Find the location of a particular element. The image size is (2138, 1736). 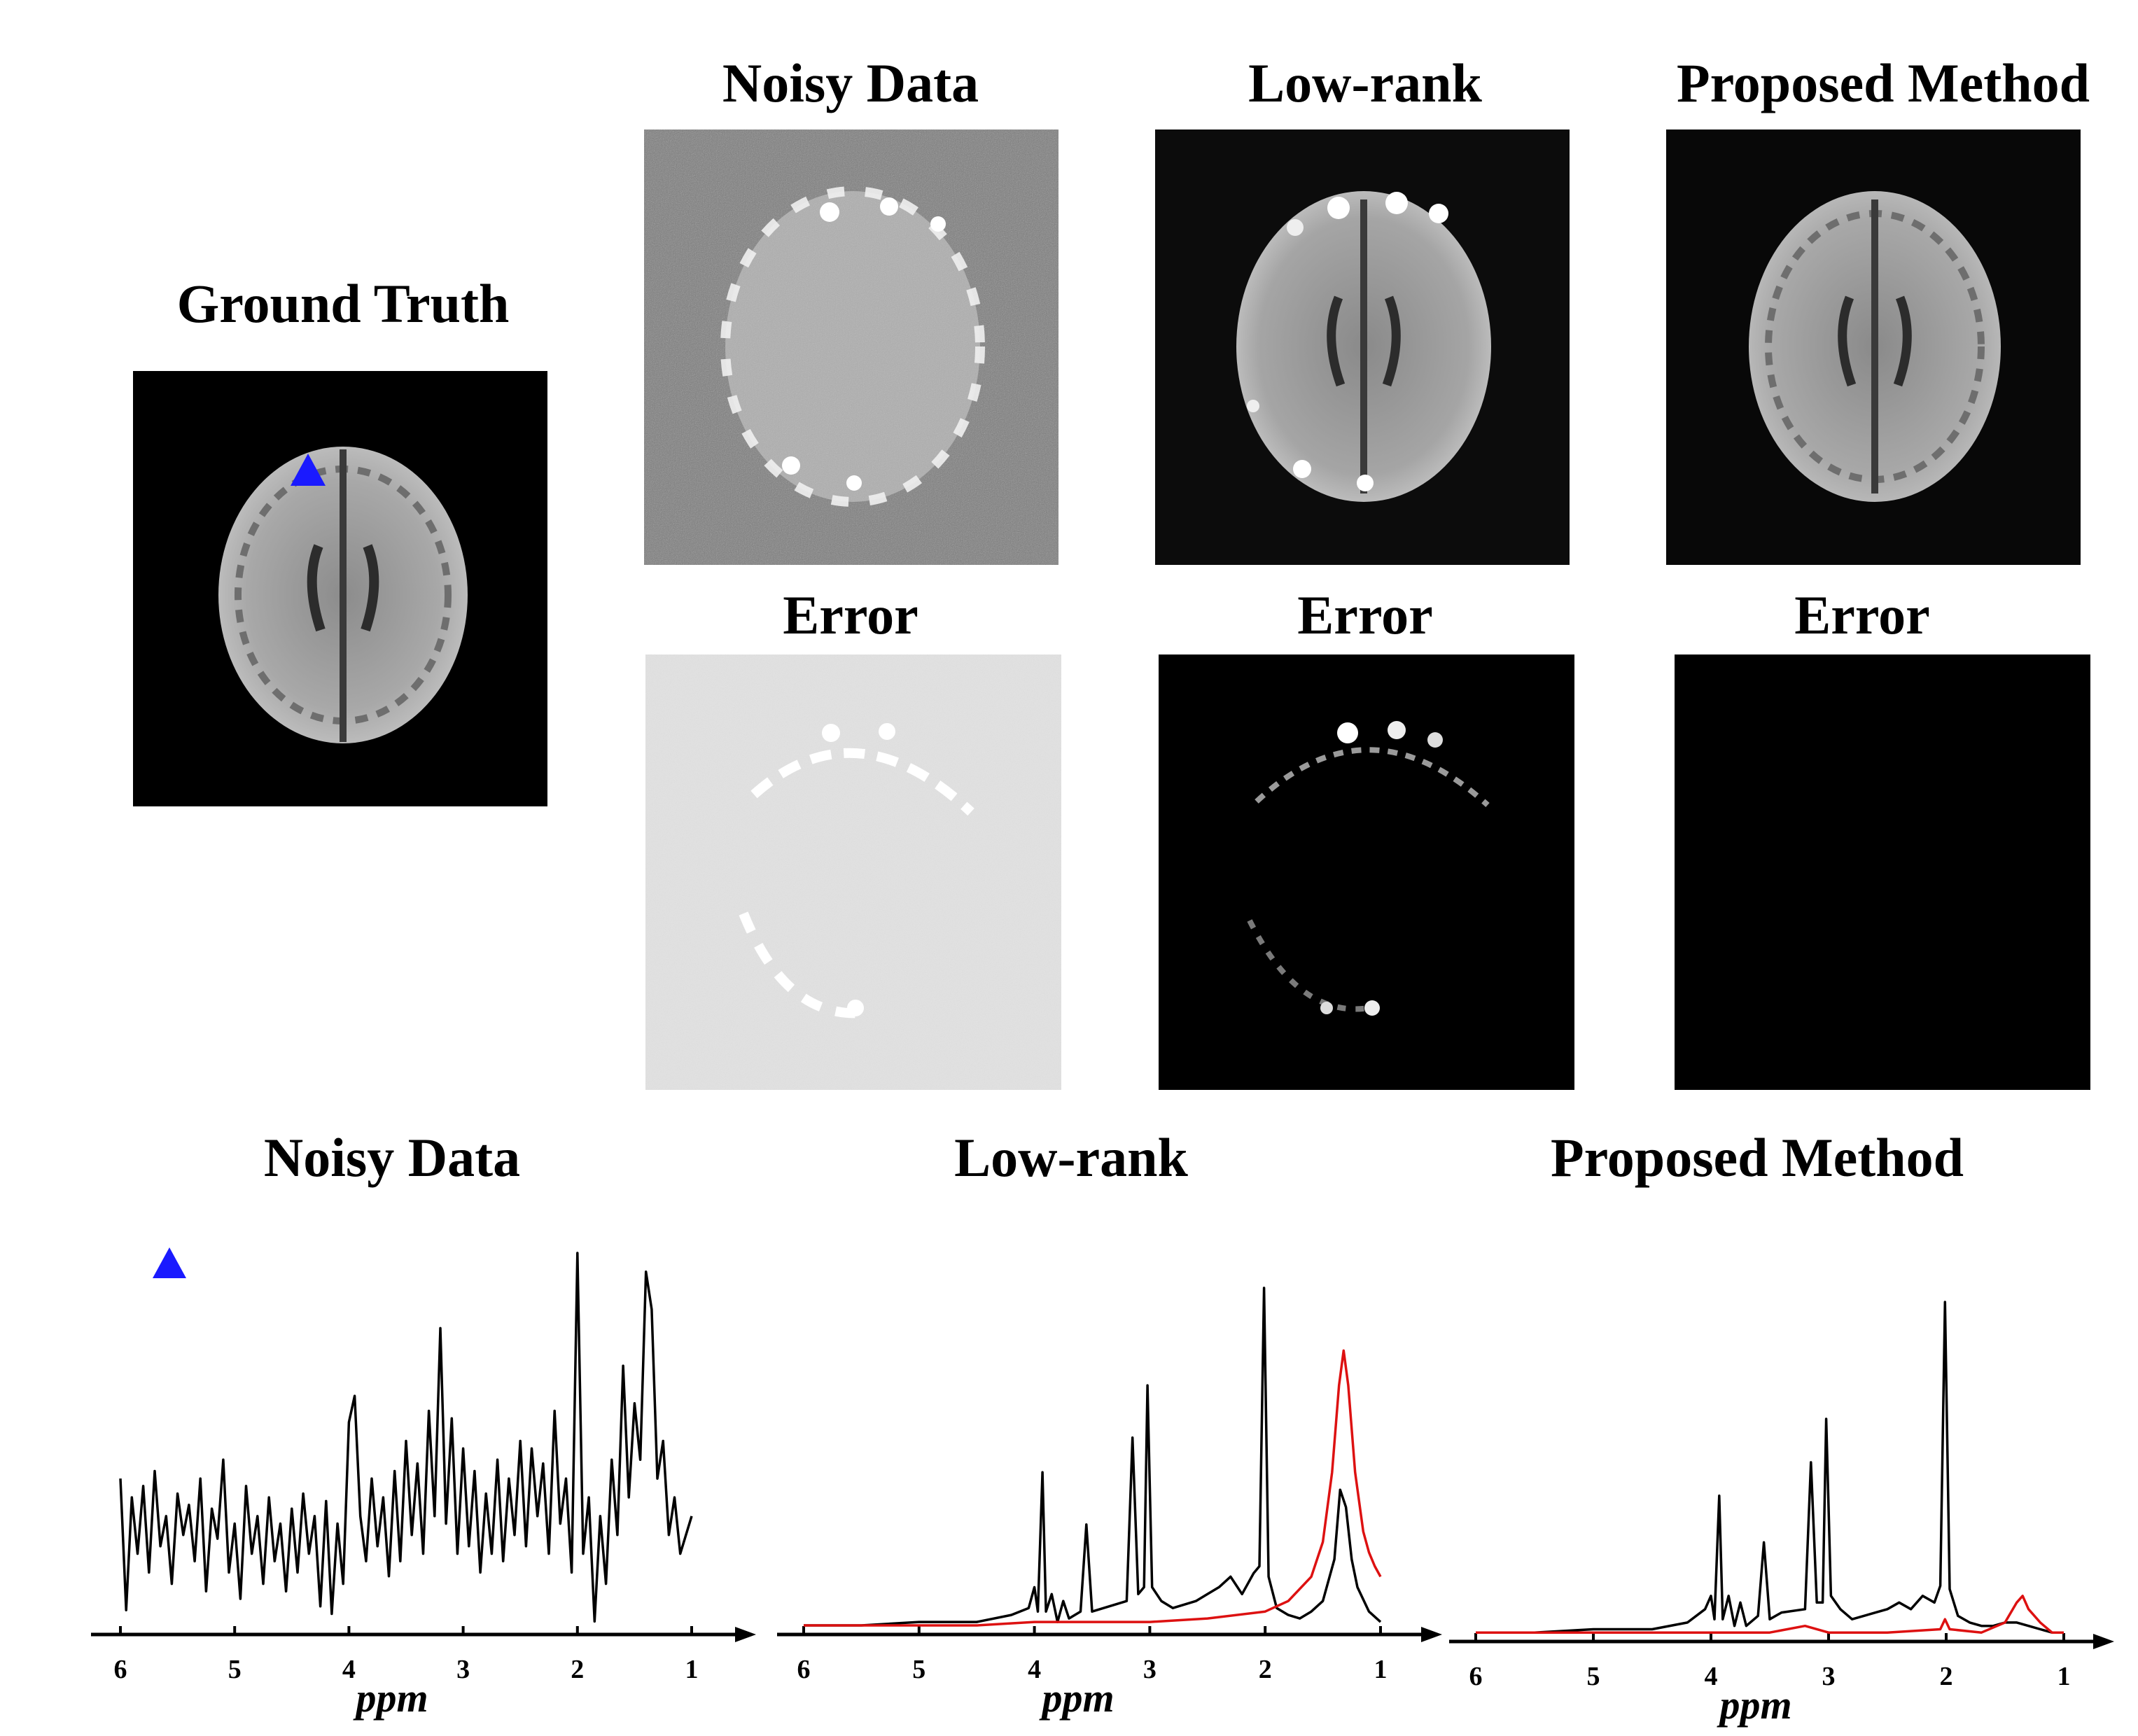

noisy-data-error-title: Error is located at coordinates (850, 614).